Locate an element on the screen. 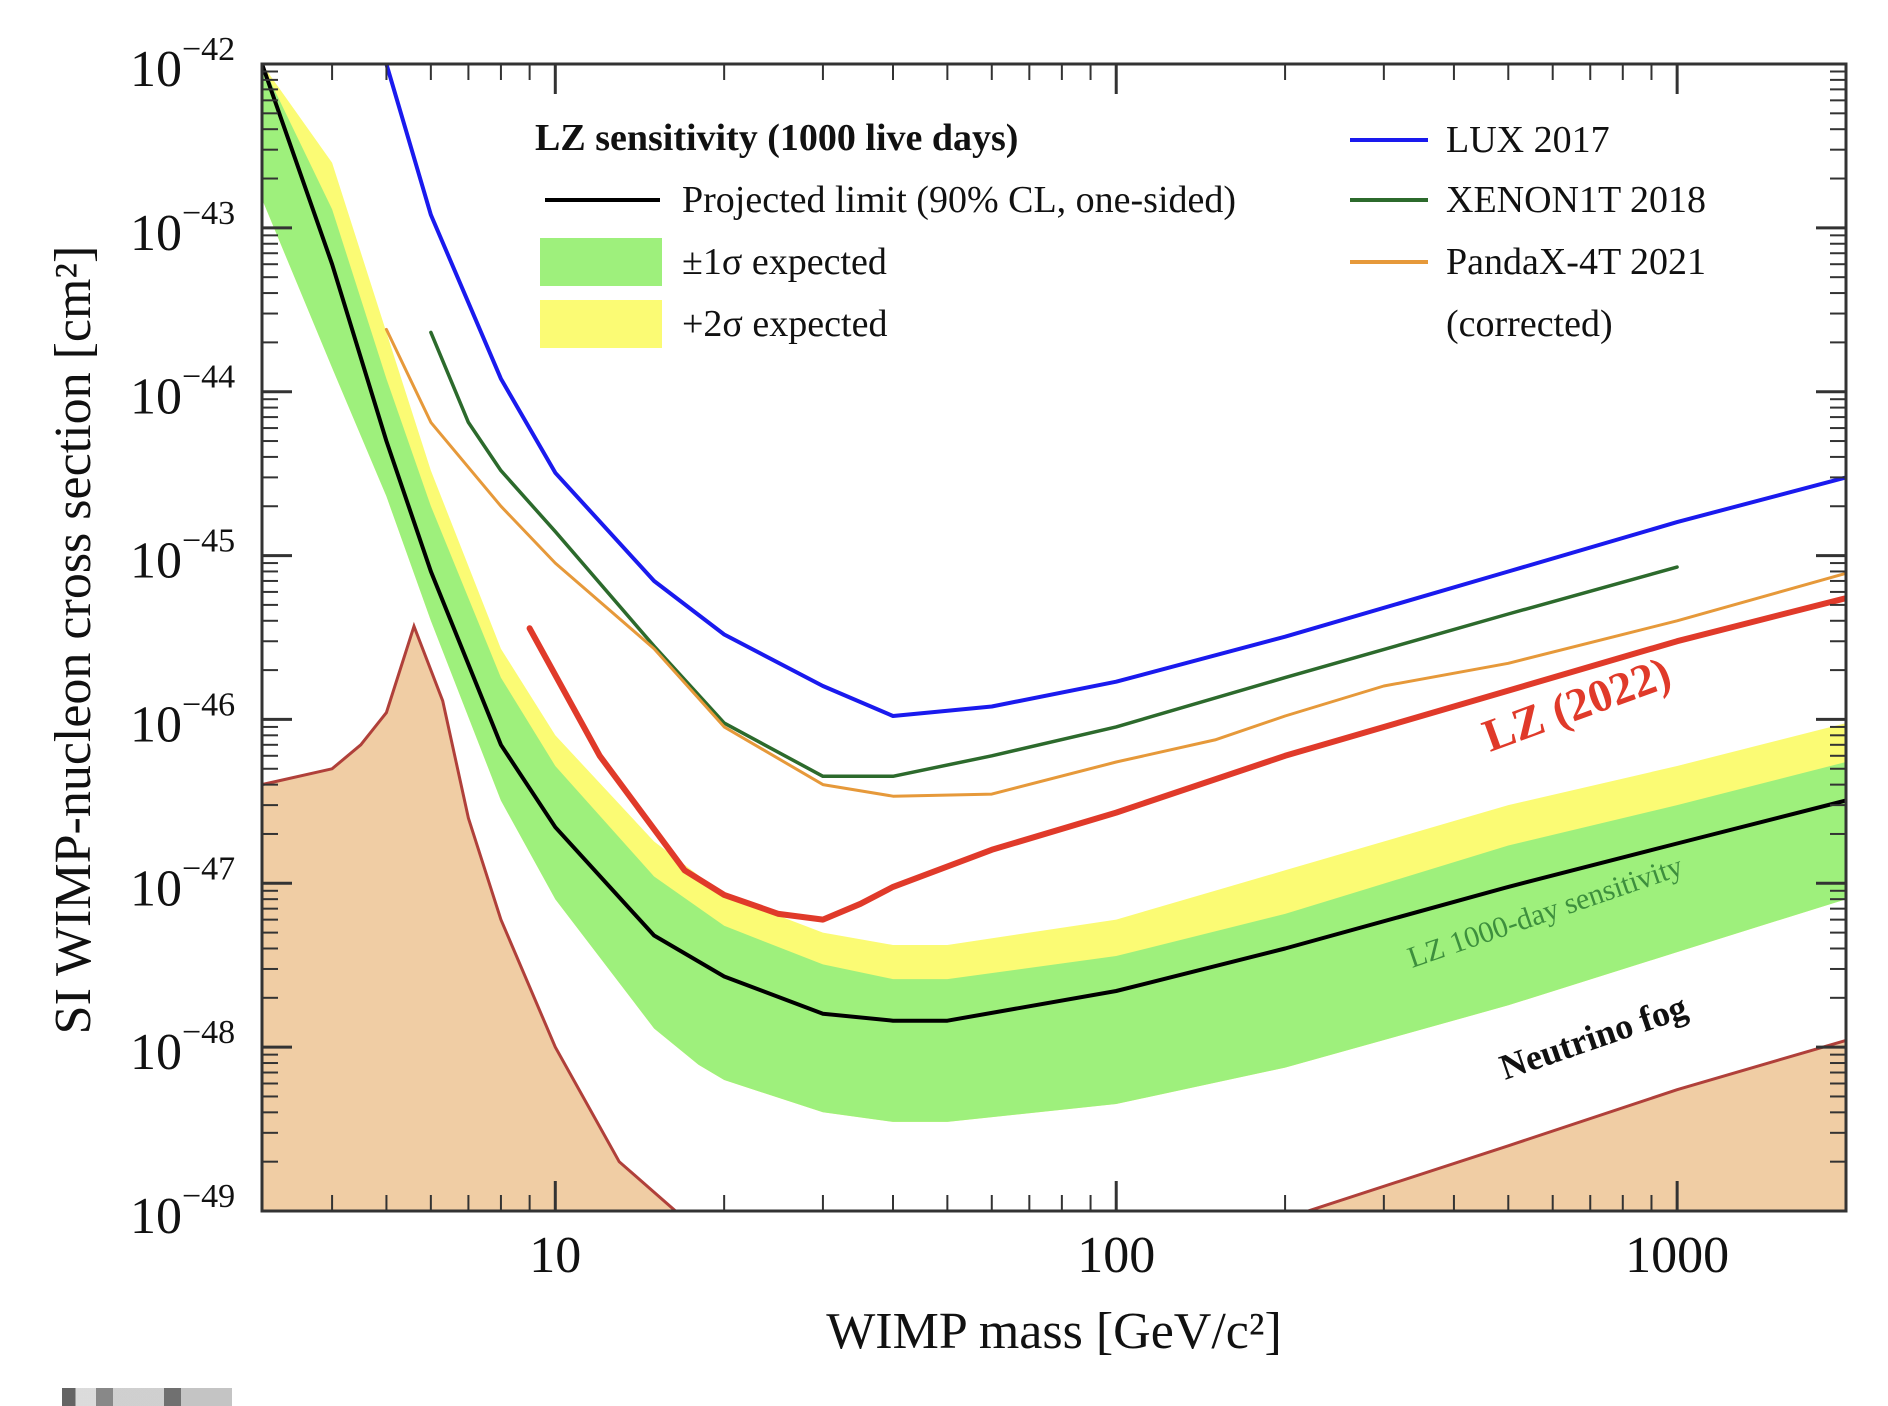  y-tick-label: 10−46 is located at coordinates (182, 719).